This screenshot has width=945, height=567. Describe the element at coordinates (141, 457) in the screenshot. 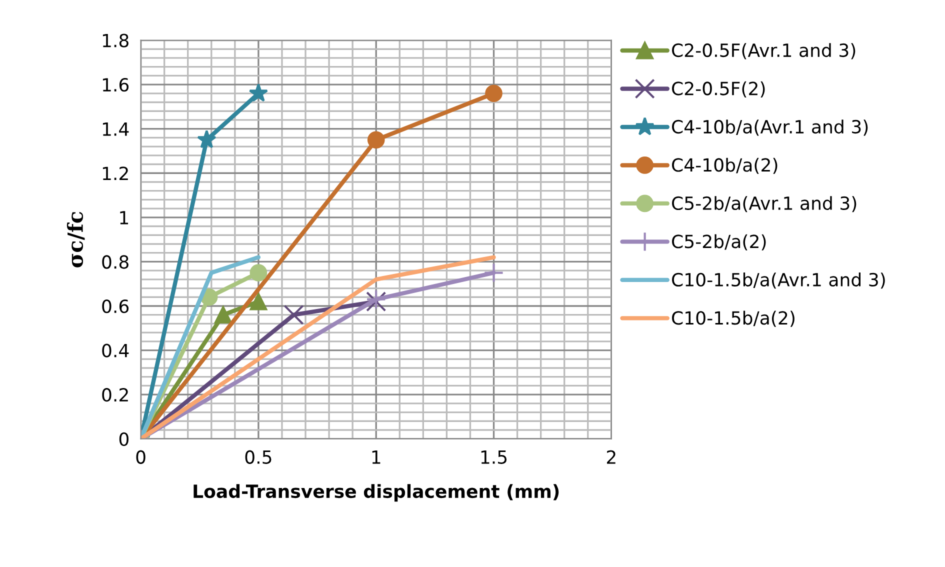

I see `x-tick-label: 0` at that location.